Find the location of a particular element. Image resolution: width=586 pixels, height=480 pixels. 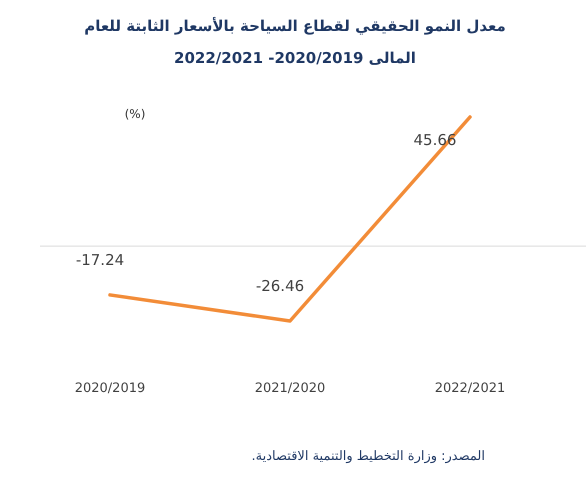

data-label: -17.24 is located at coordinates (100, 259).